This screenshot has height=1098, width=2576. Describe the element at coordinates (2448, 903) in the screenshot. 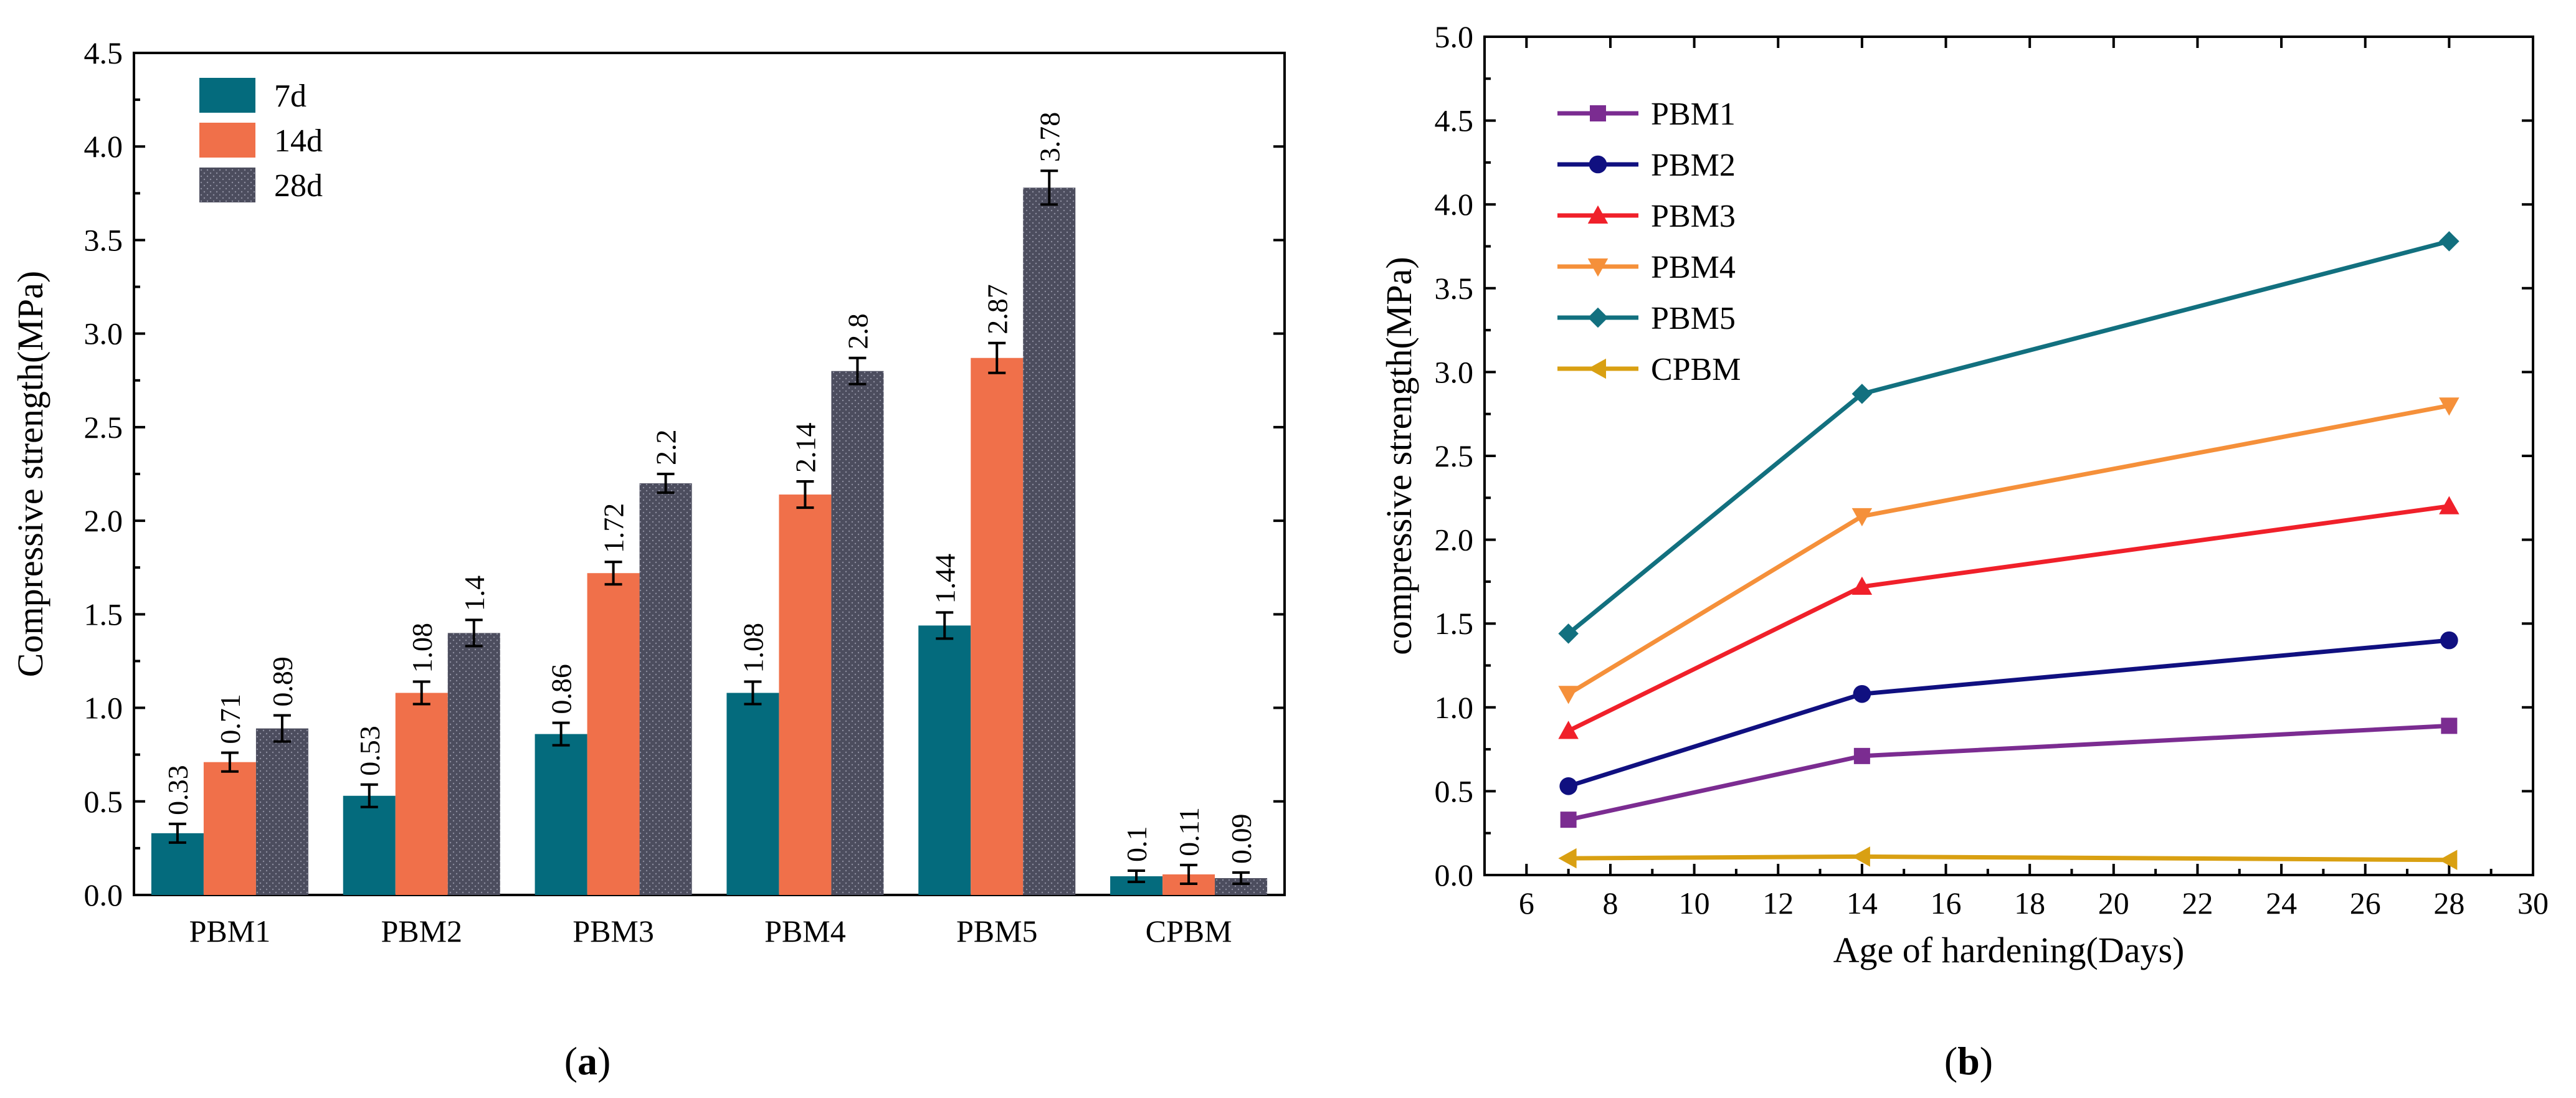

I see `x-tick-label: 28` at that location.